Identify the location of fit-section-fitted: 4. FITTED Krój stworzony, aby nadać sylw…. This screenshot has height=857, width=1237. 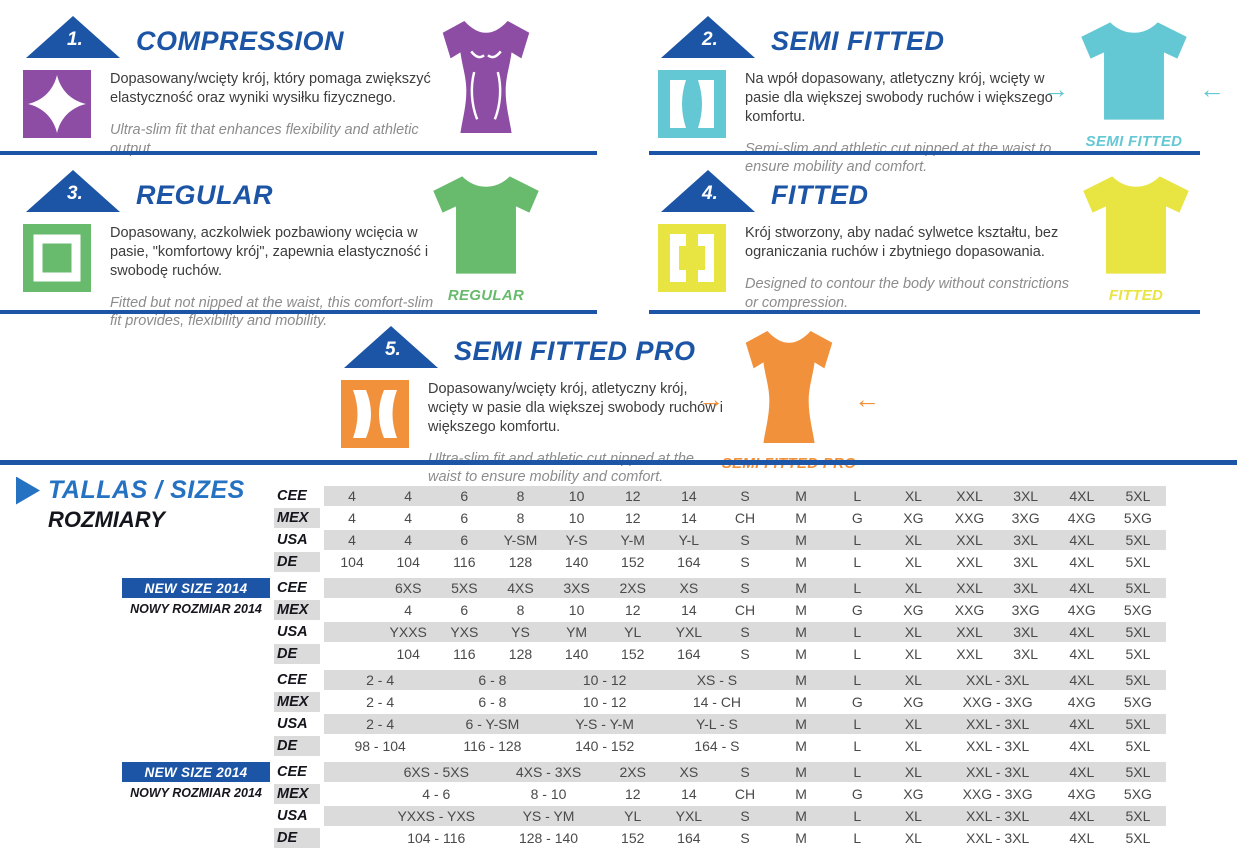
(946, 239).